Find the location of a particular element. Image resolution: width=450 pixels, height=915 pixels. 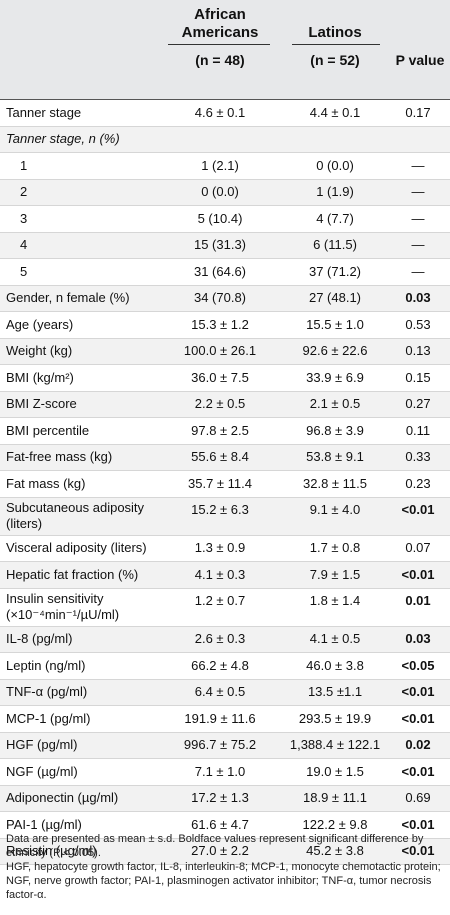

cell-latinos: 9.1 ± 4.0 is located at coordinates (335, 509).